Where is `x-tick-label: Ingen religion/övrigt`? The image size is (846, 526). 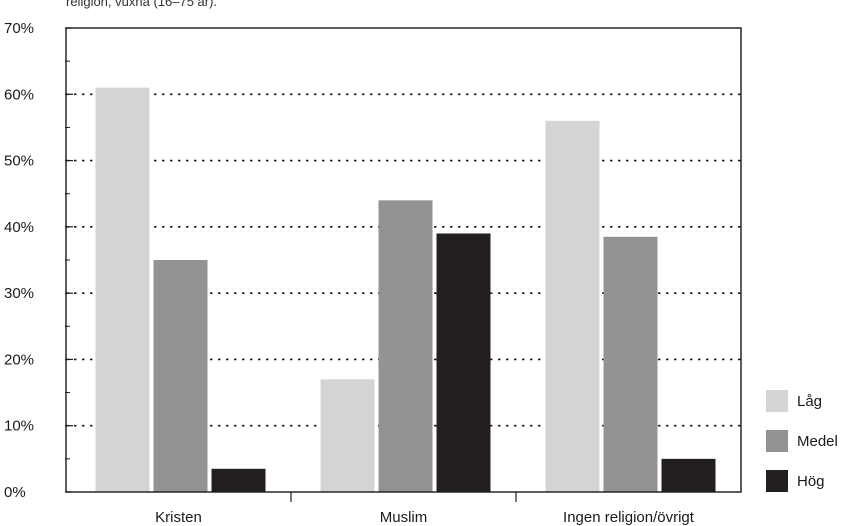
x-tick-label: Ingen religion/övrigt is located at coordinates (629, 517).